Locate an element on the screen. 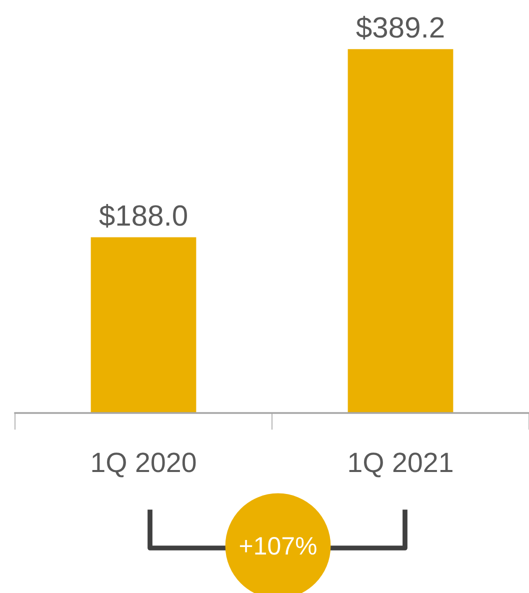 Image resolution: width=529 pixels, height=593 pixels. x-tick-label: 1Q 2020 is located at coordinates (144, 465).